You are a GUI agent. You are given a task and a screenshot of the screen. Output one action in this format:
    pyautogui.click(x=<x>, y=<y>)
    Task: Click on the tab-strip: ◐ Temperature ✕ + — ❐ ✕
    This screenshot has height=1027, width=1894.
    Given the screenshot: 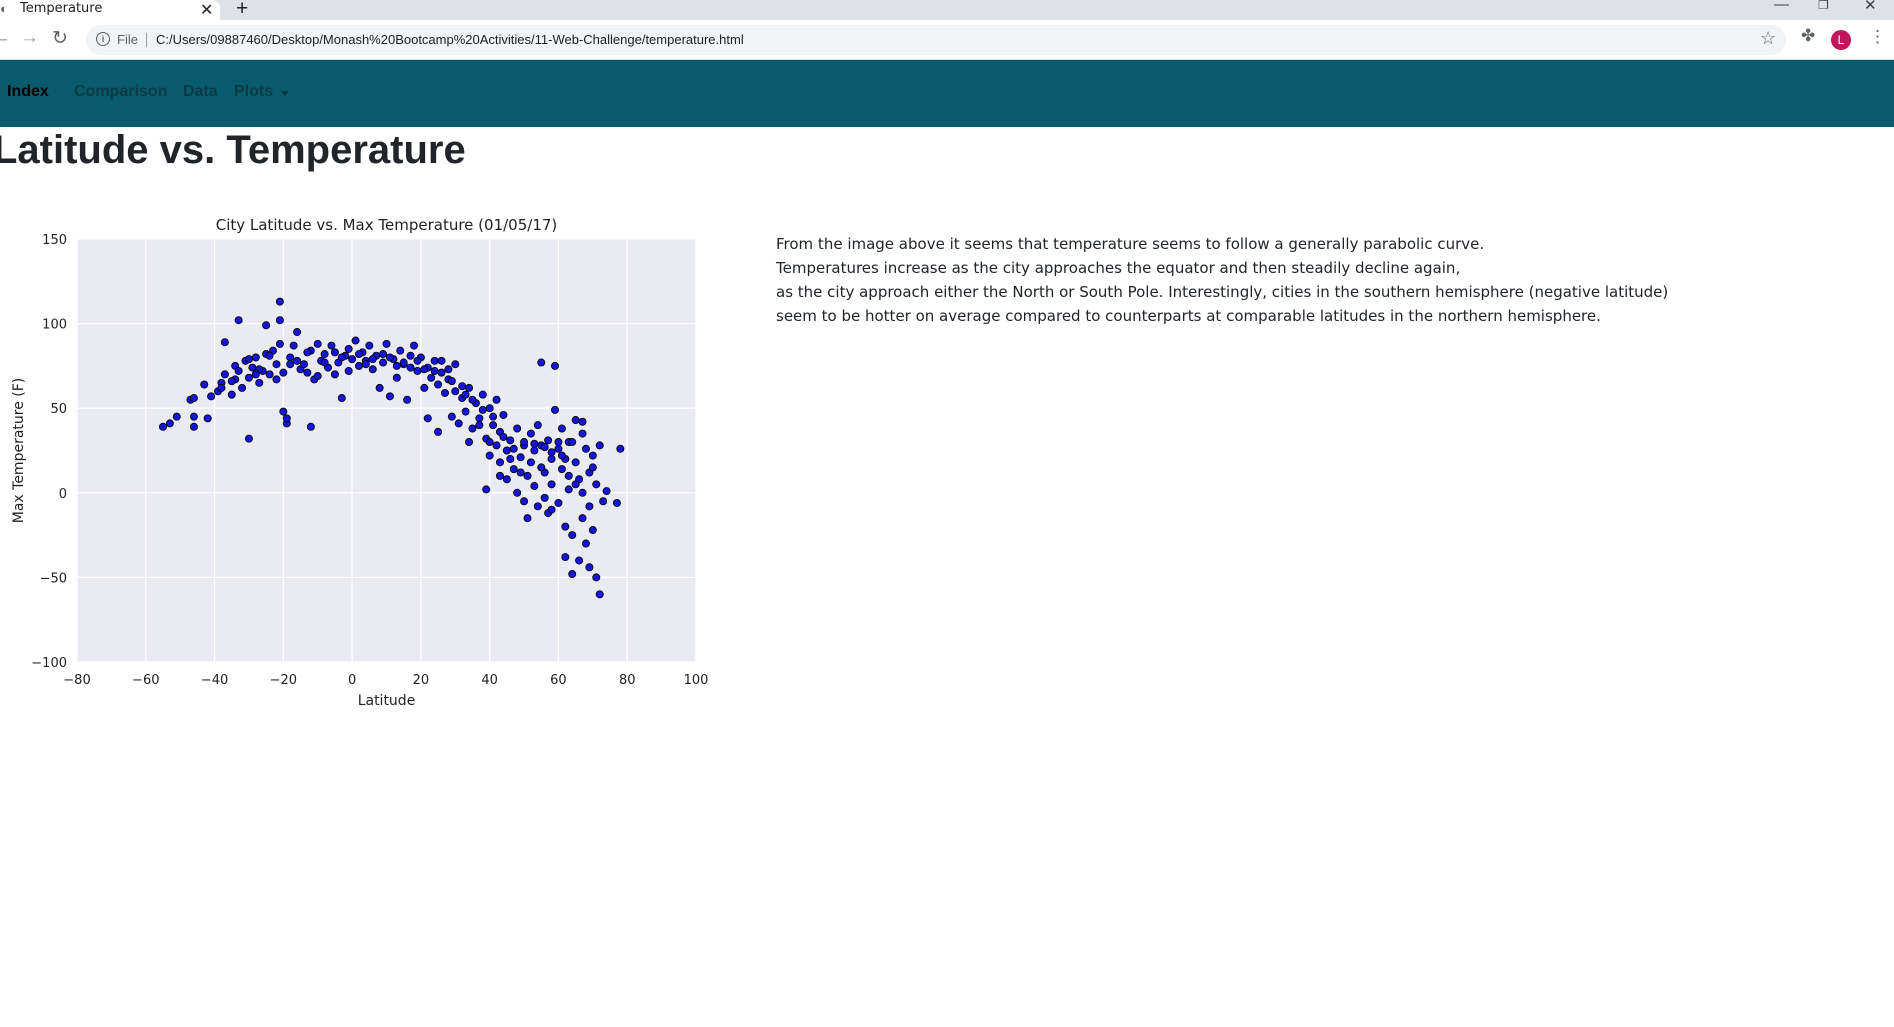 What is the action you would take?
    pyautogui.click(x=947, y=10)
    